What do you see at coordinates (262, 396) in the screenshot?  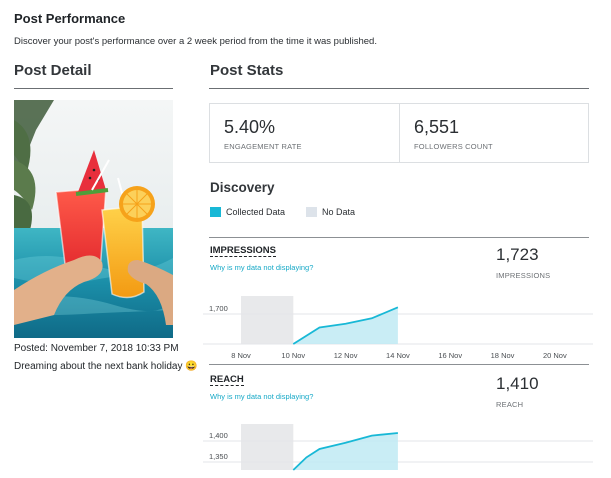 I see `reach-help-link: Why is my data not displaying?` at bounding box center [262, 396].